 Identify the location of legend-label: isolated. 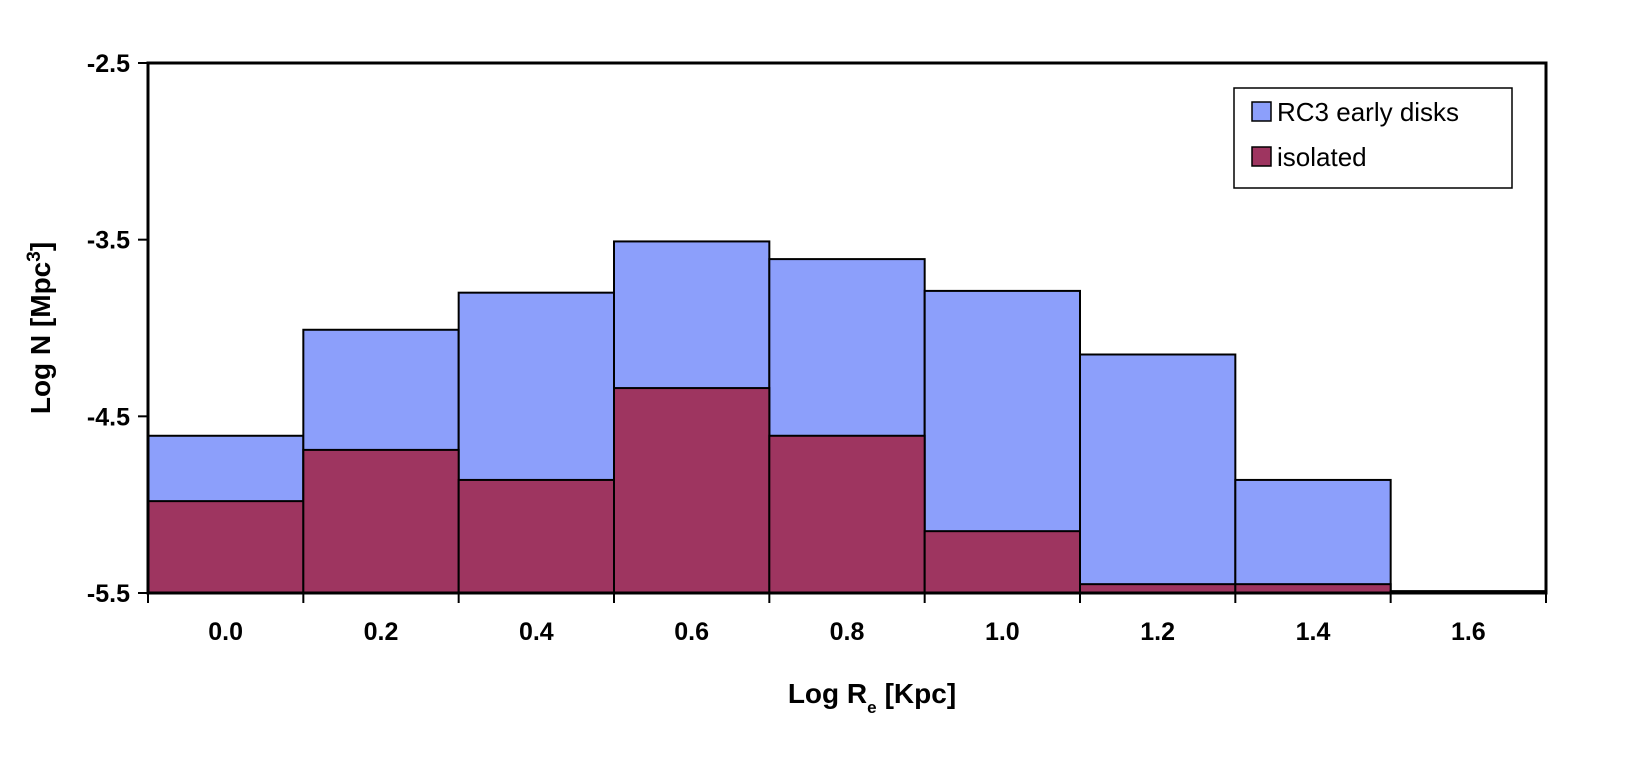
(1322, 157).